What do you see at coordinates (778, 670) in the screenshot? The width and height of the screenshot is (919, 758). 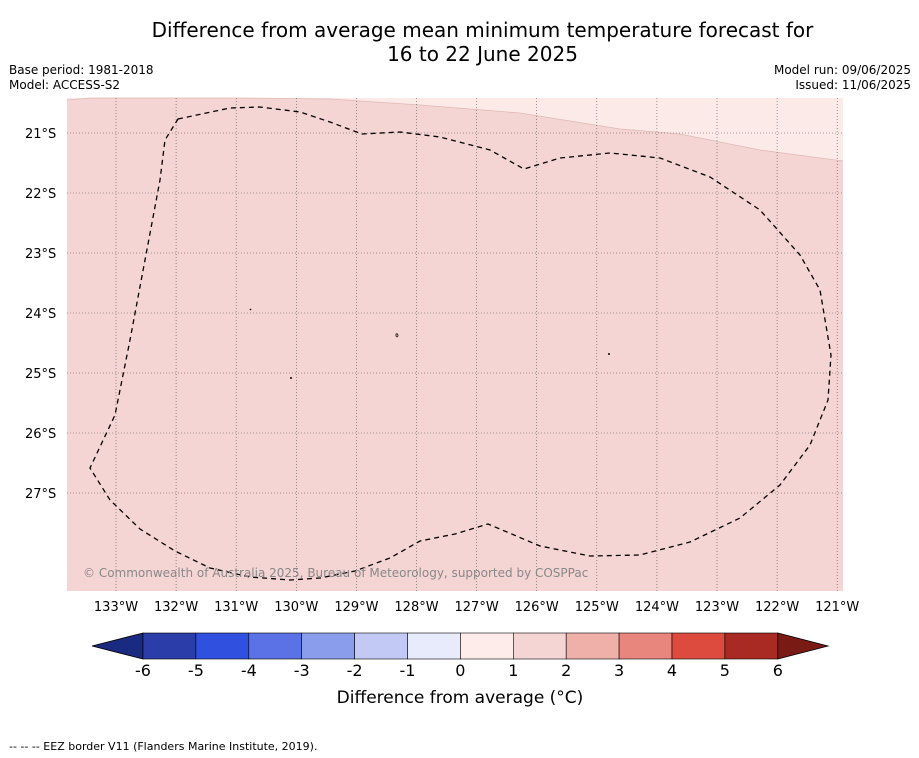 I see `colorbar-tick-label: 6` at bounding box center [778, 670].